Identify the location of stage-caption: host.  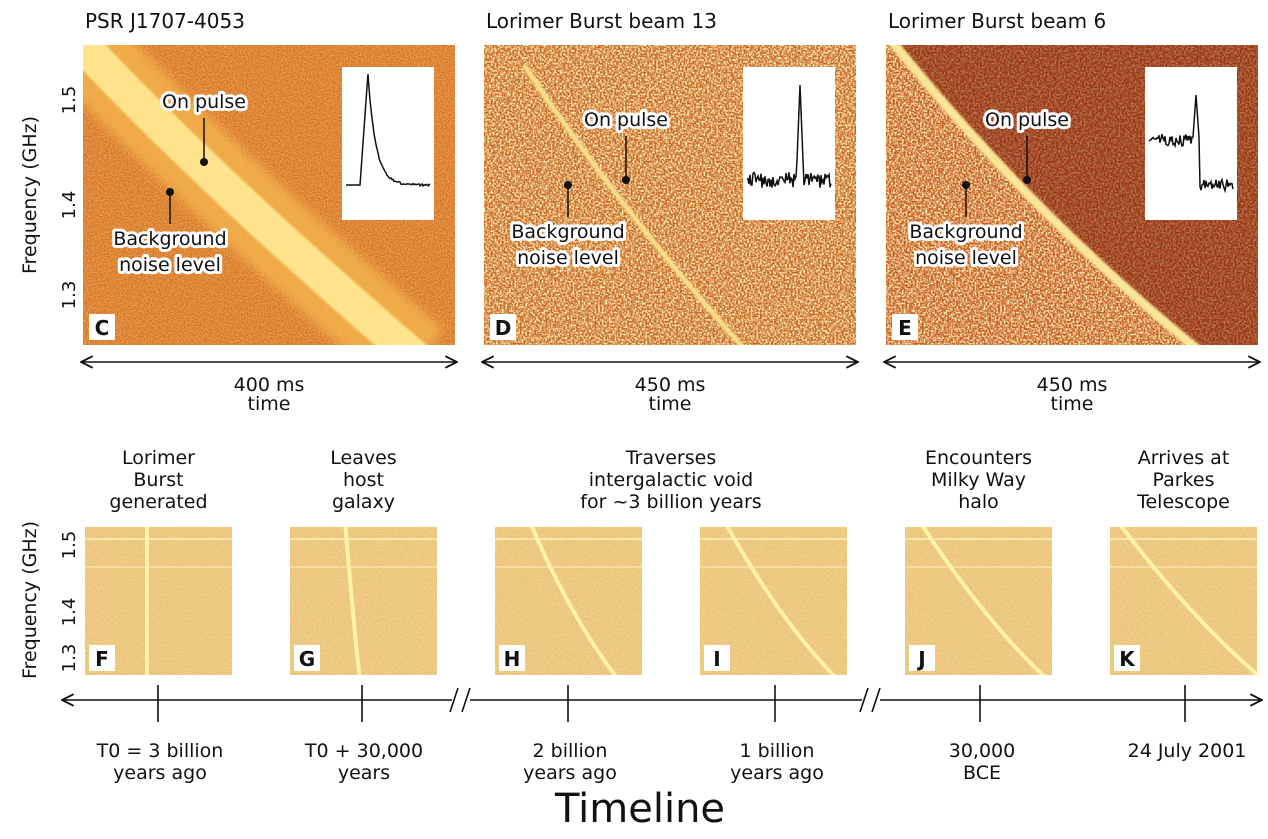
(363, 480).